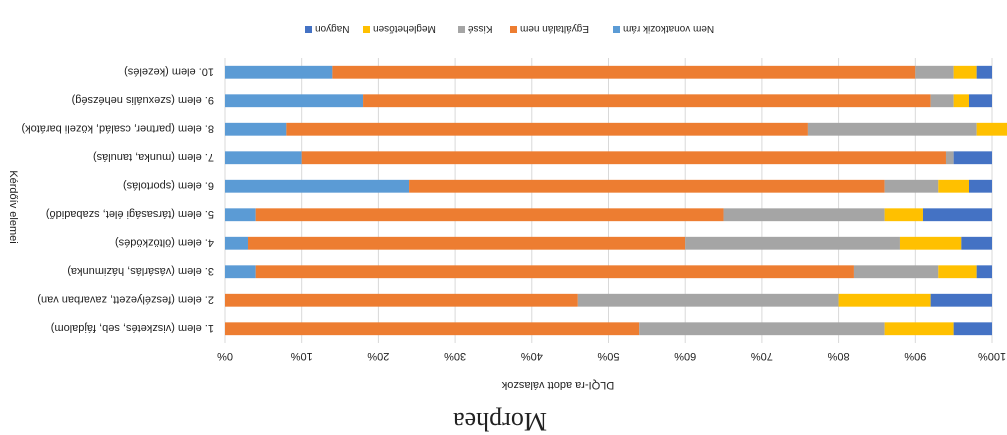 This screenshot has width=1007, height=435. Describe the element at coordinates (225, 356) in the screenshot. I see `x-tick-label: 0%` at that location.